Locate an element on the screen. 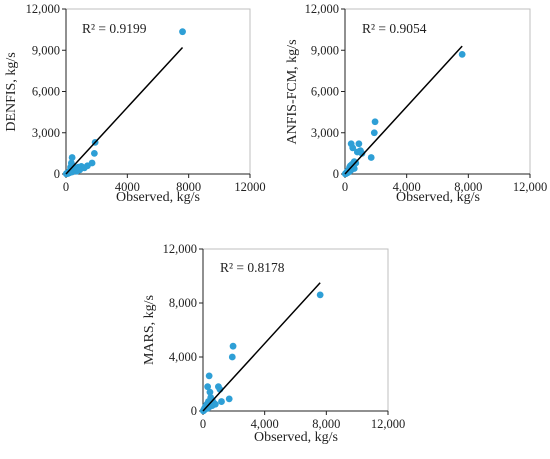  x-tick-label: 12000 is located at coordinates (249, 187).